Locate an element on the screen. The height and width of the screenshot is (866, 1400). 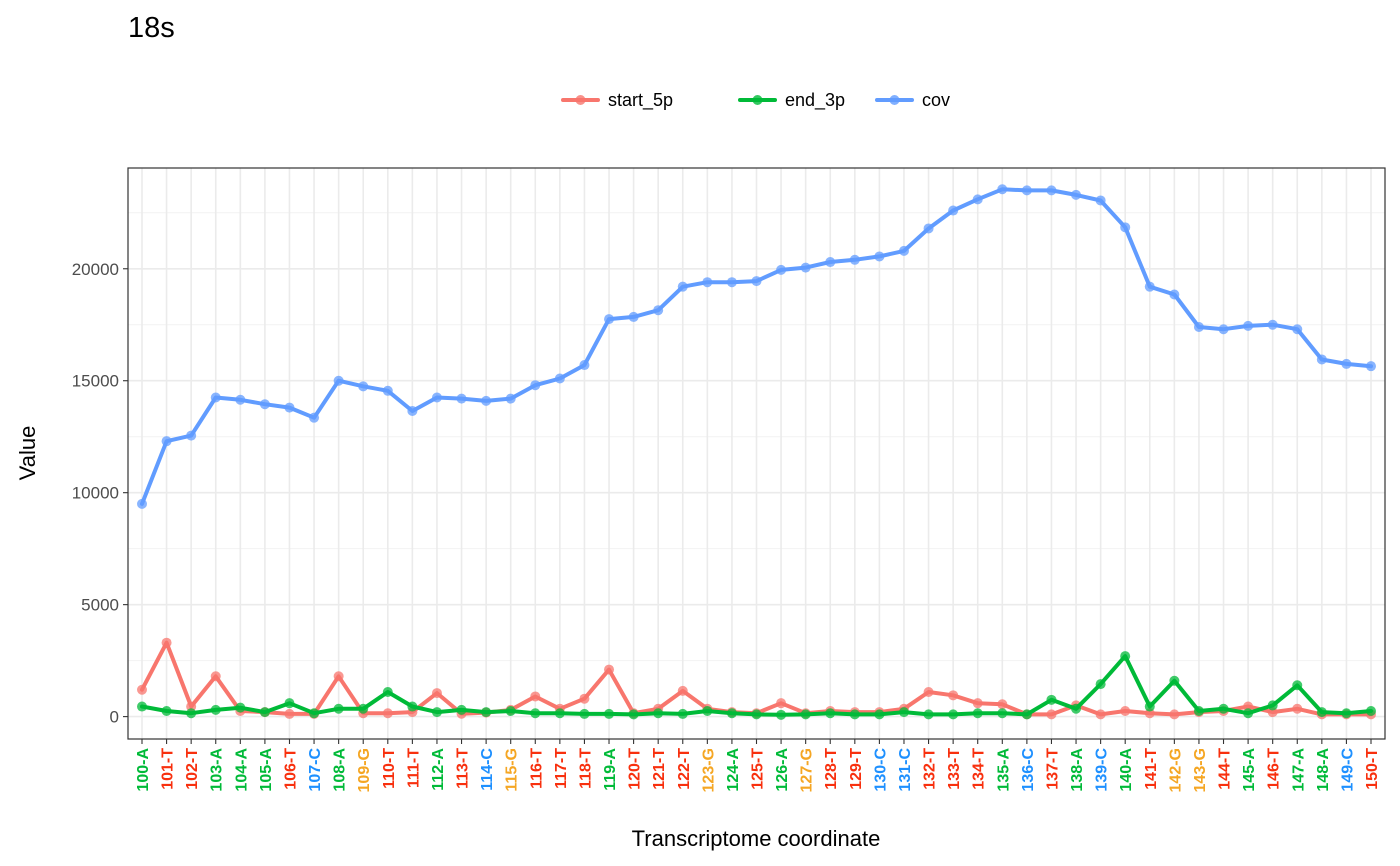
x-tick-label: 138-A is located at coordinates (1077, 770).